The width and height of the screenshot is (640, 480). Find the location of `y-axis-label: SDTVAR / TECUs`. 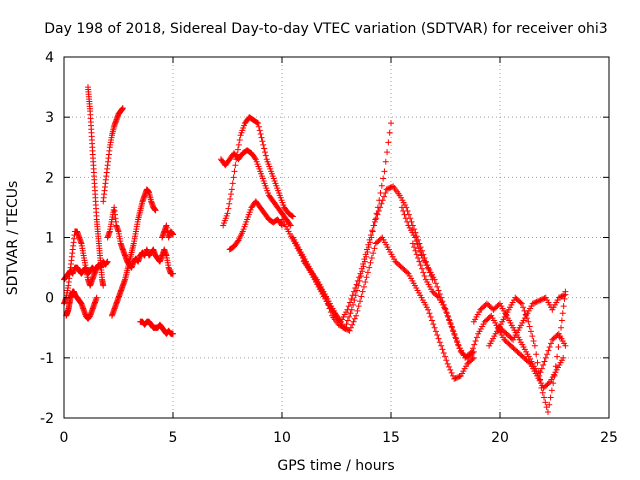

y-axis-label: SDTVAR / TECUs is located at coordinates (13, 238).